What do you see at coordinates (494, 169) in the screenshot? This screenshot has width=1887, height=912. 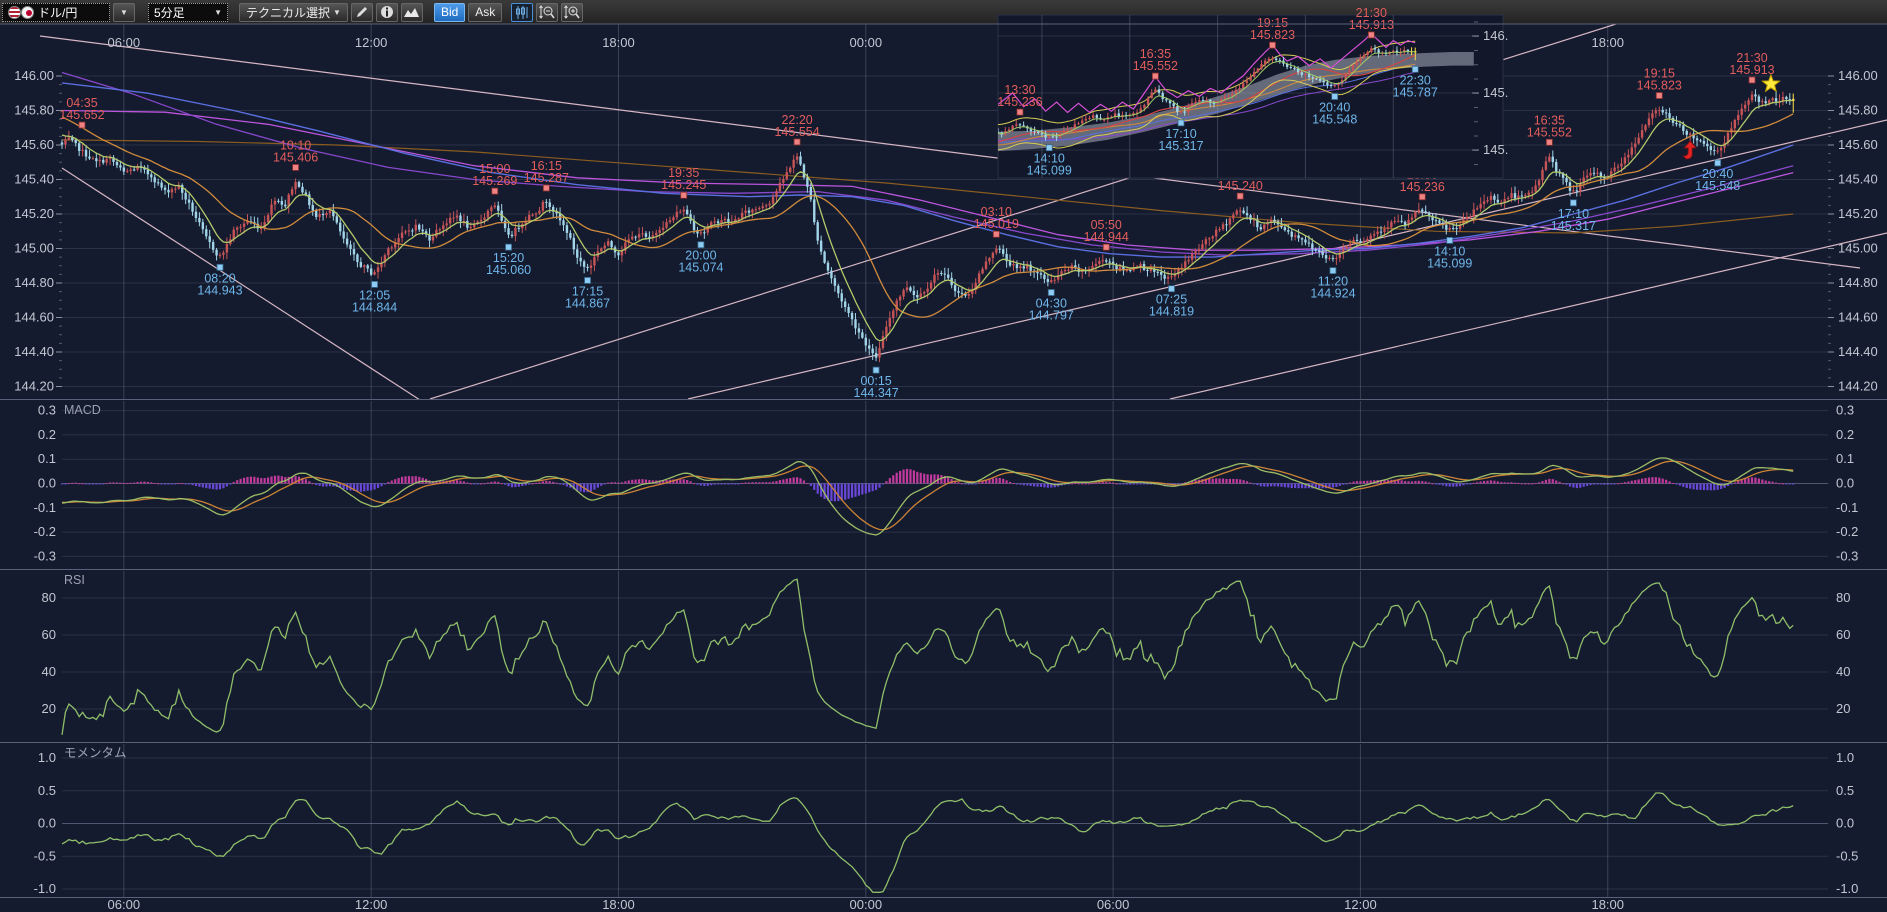 I see `annotation-time: 15:00` at bounding box center [494, 169].